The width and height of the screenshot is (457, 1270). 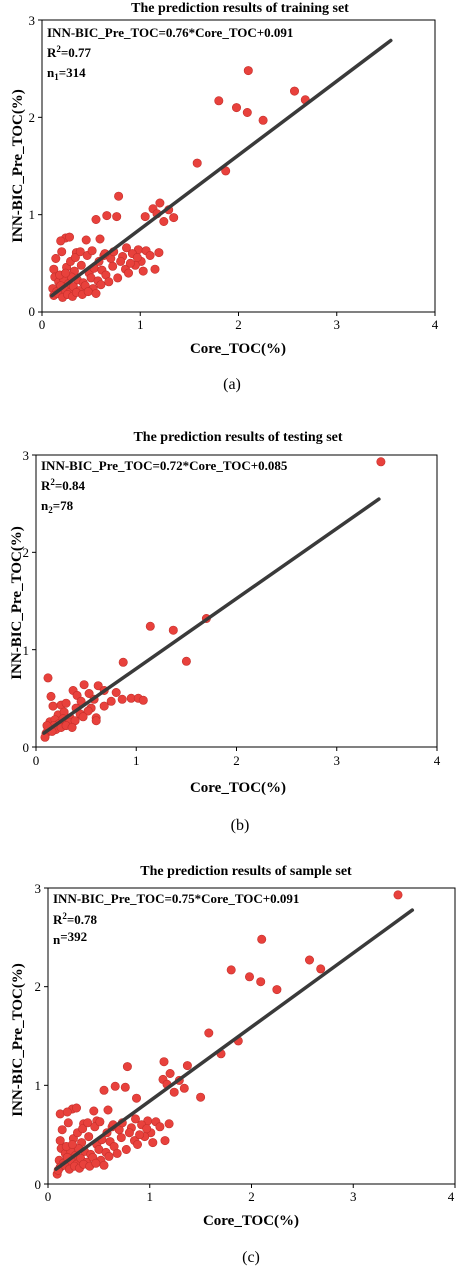 I want to click on r2-text: R2=0.77, so click(x=69, y=52).